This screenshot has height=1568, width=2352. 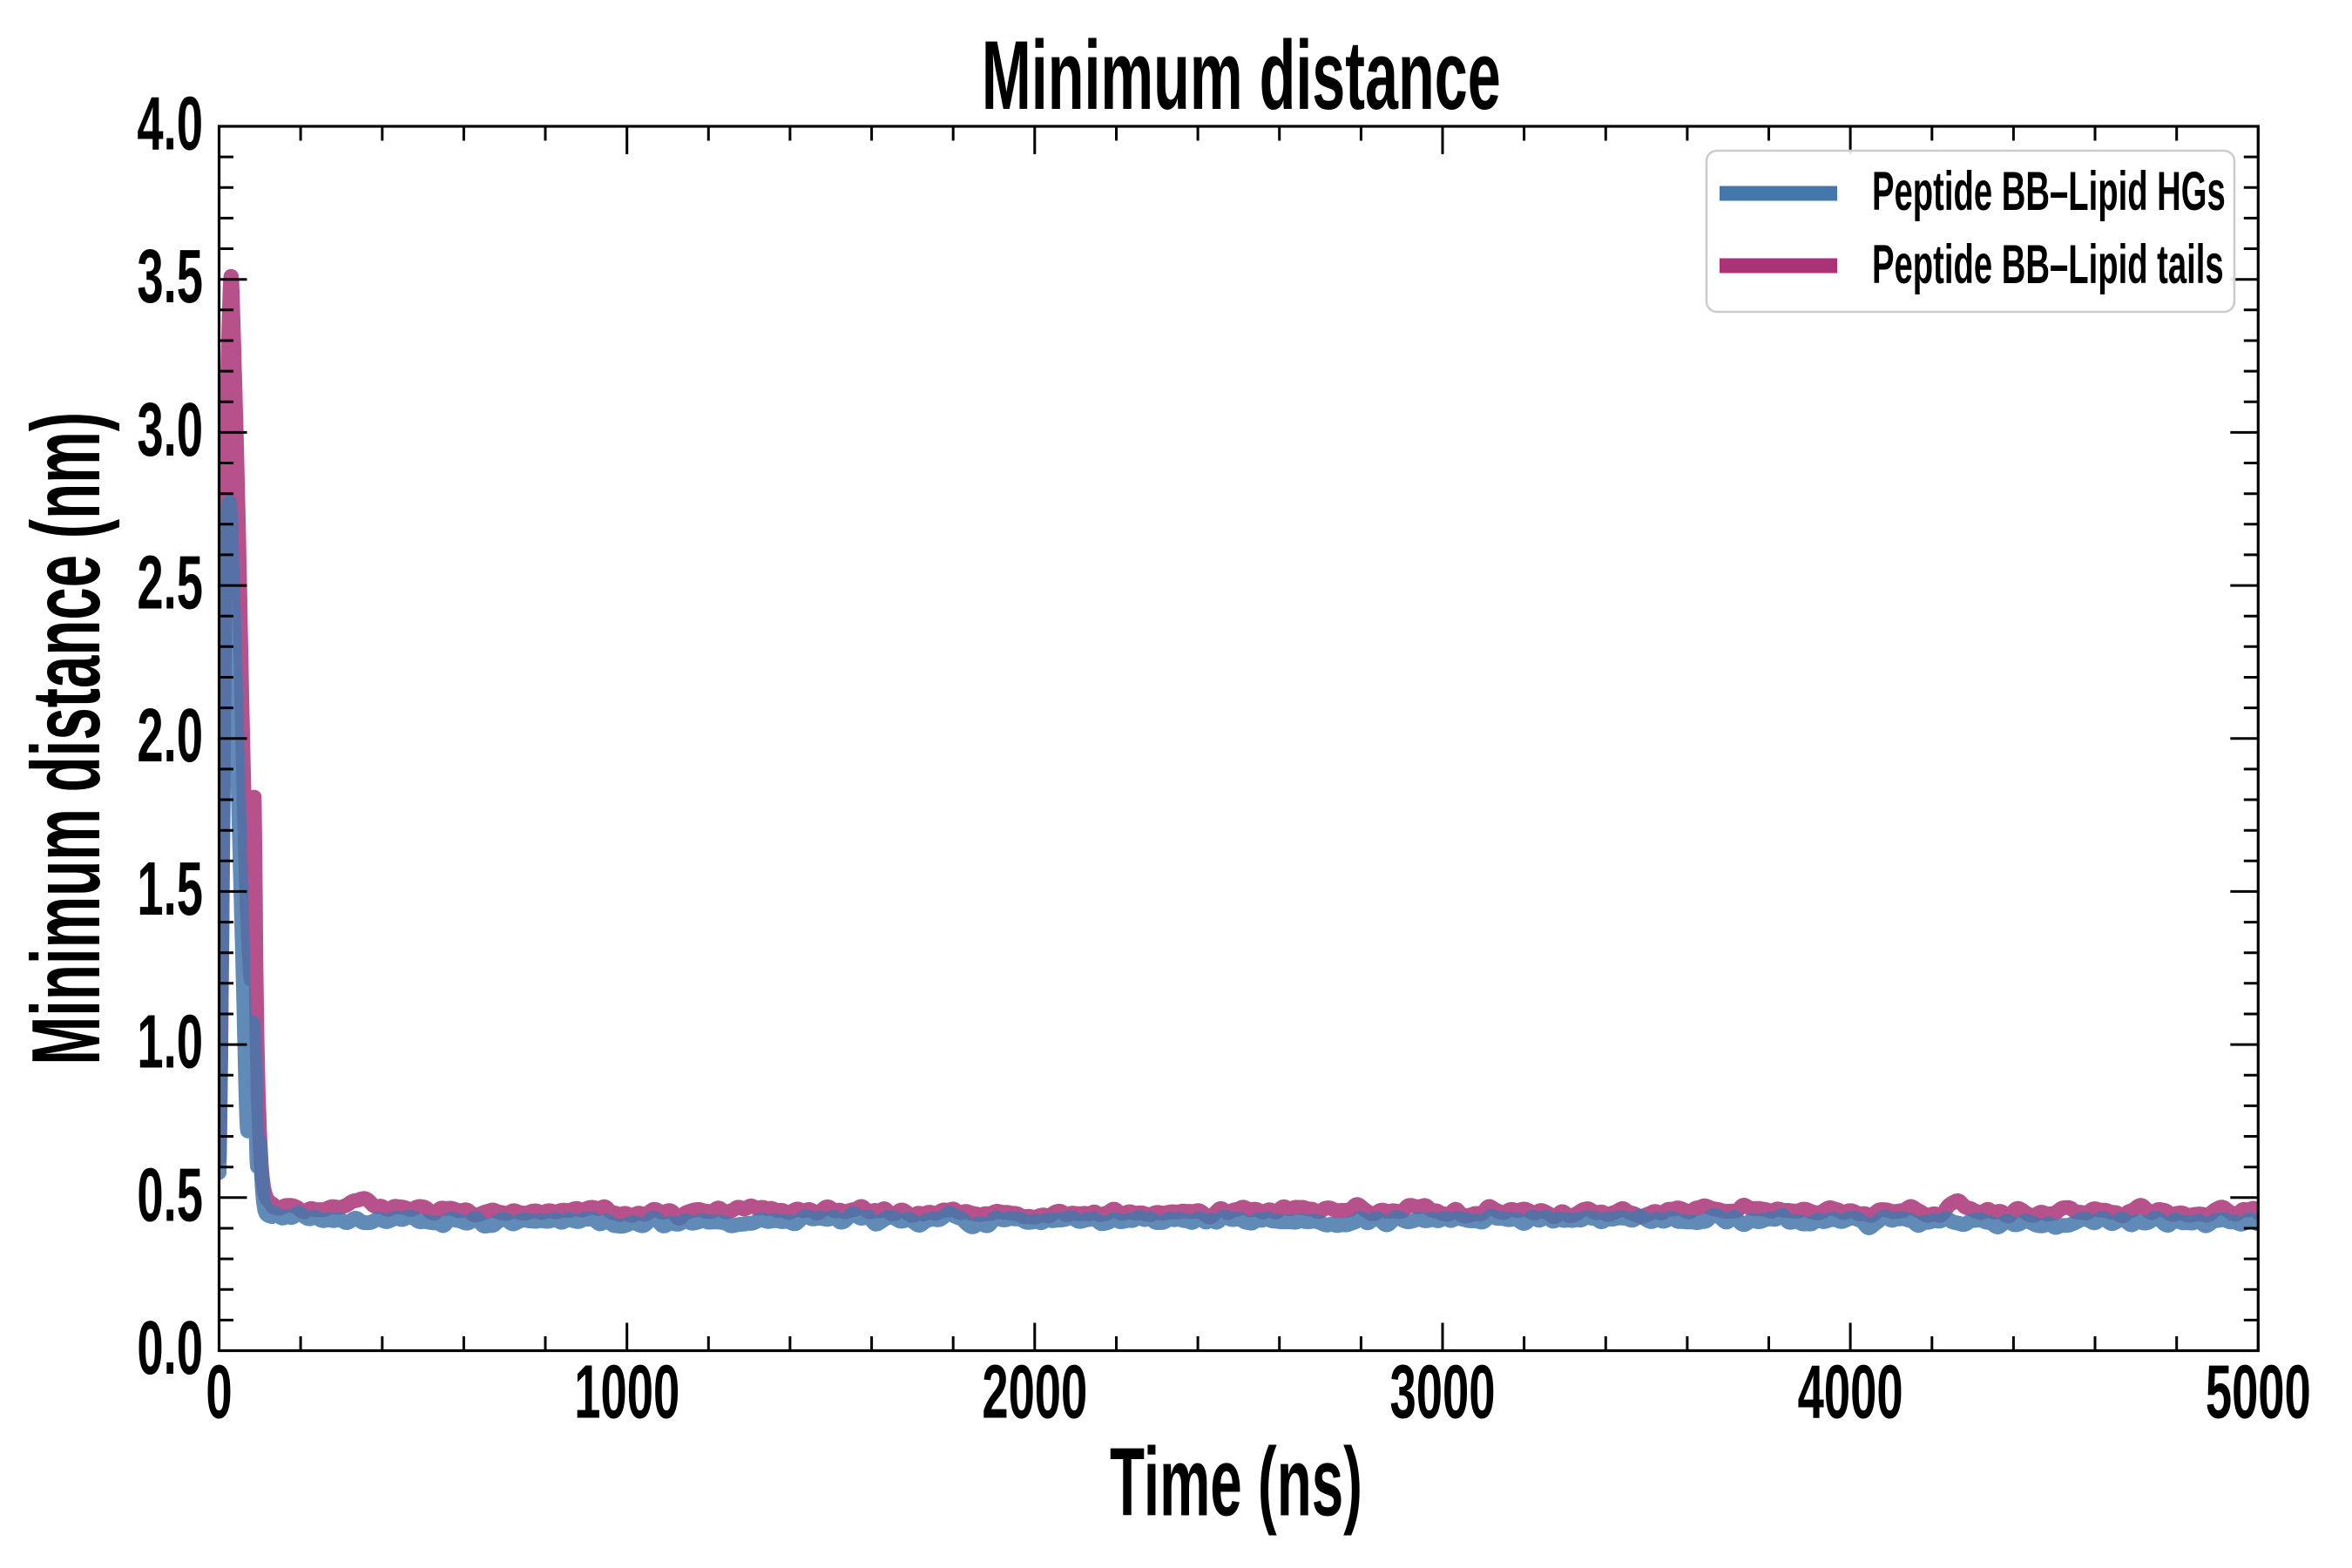 I want to click on svg-text: 4.0, so click(x=170, y=124).